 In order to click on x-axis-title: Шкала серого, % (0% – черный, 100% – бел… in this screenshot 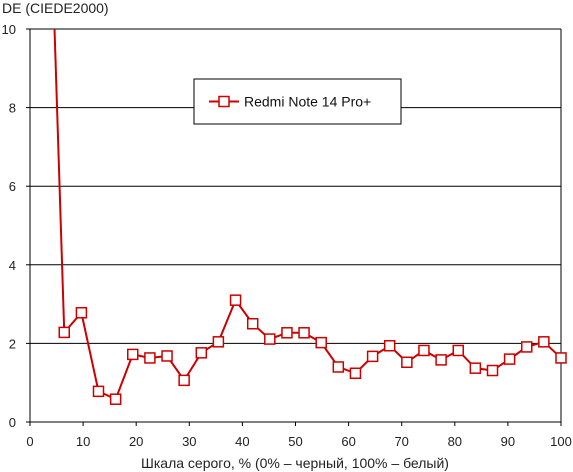, I will do `click(295, 463)`.